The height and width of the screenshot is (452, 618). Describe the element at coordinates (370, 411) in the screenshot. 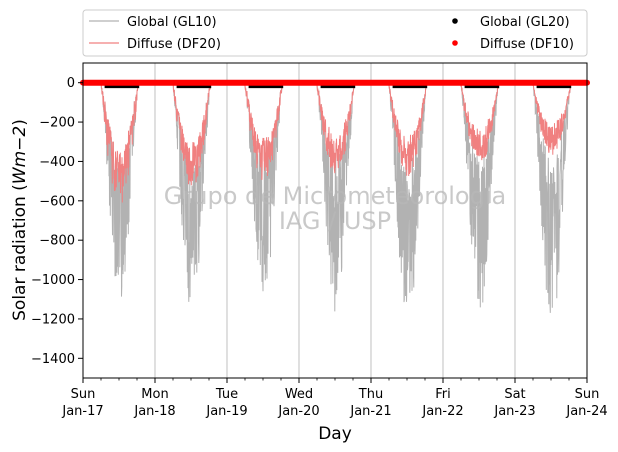

I see `x-tick-date: Jan-21` at that location.